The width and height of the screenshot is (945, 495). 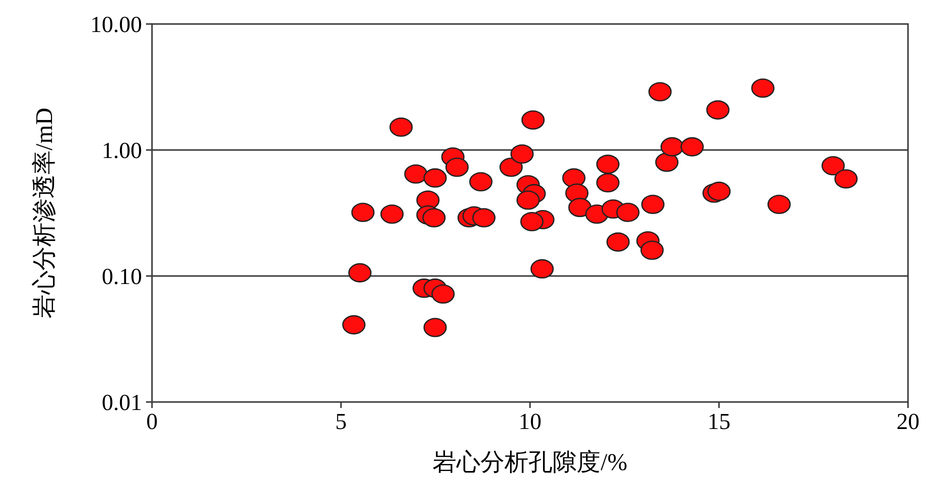 What do you see at coordinates (122, 402) in the screenshot?
I see `y-tick-label: 0.01` at bounding box center [122, 402].